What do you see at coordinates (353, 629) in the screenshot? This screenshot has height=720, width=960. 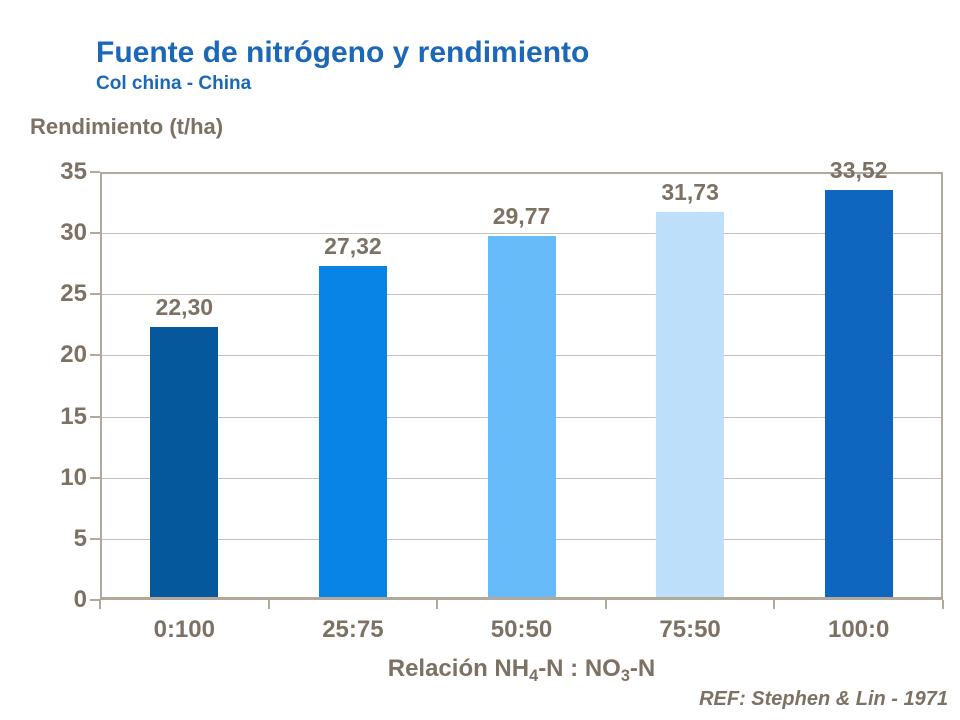 I see `x-category-label: 25:75` at bounding box center [353, 629].